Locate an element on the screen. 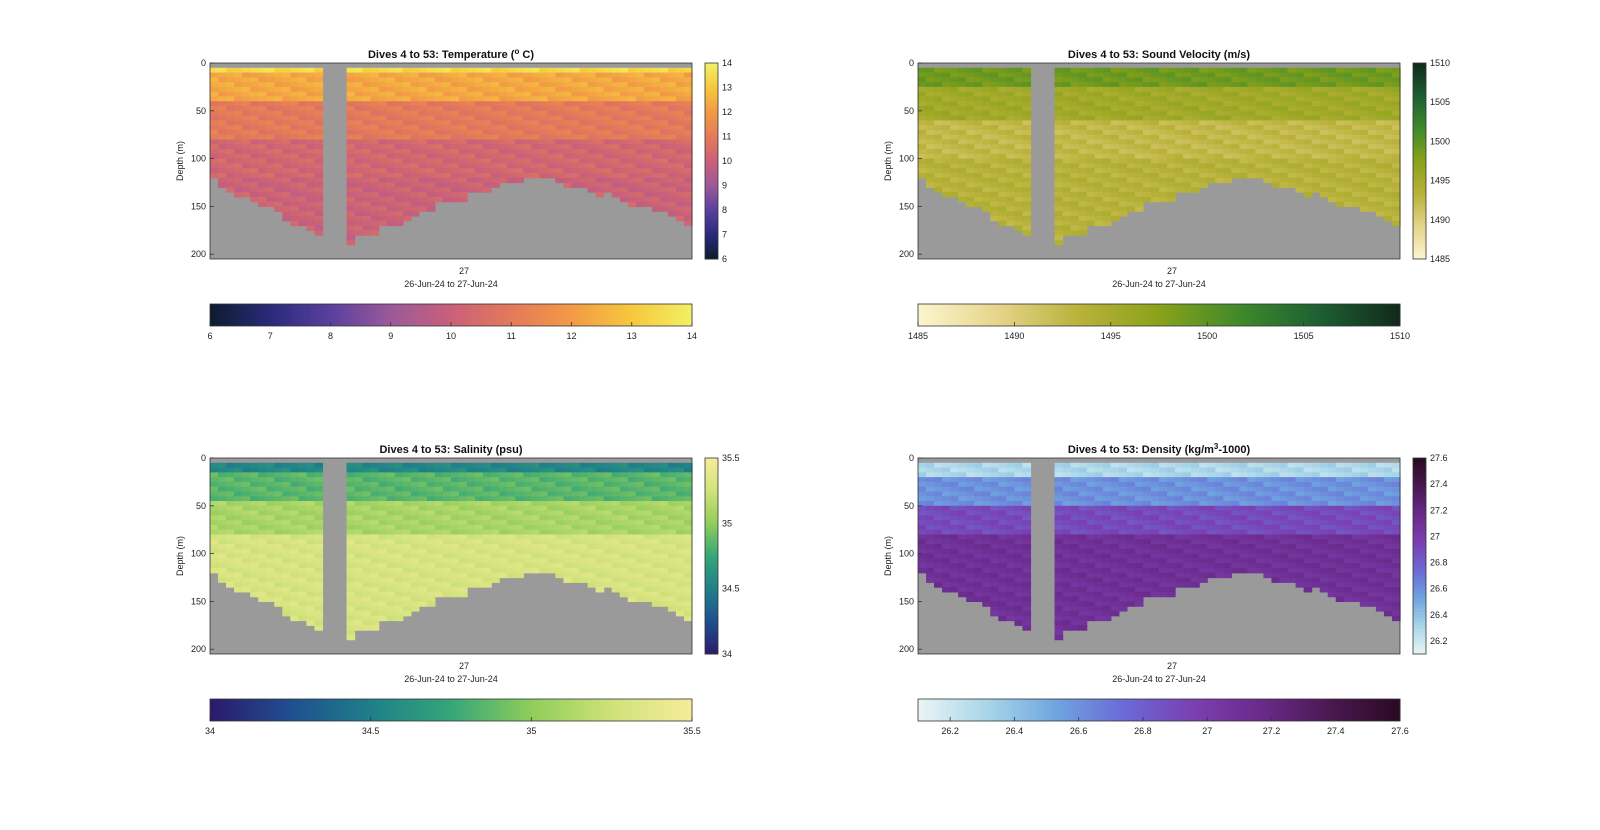 The height and width of the screenshot is (830, 1600). y-tick-label: 100 is located at coordinates (906, 159).